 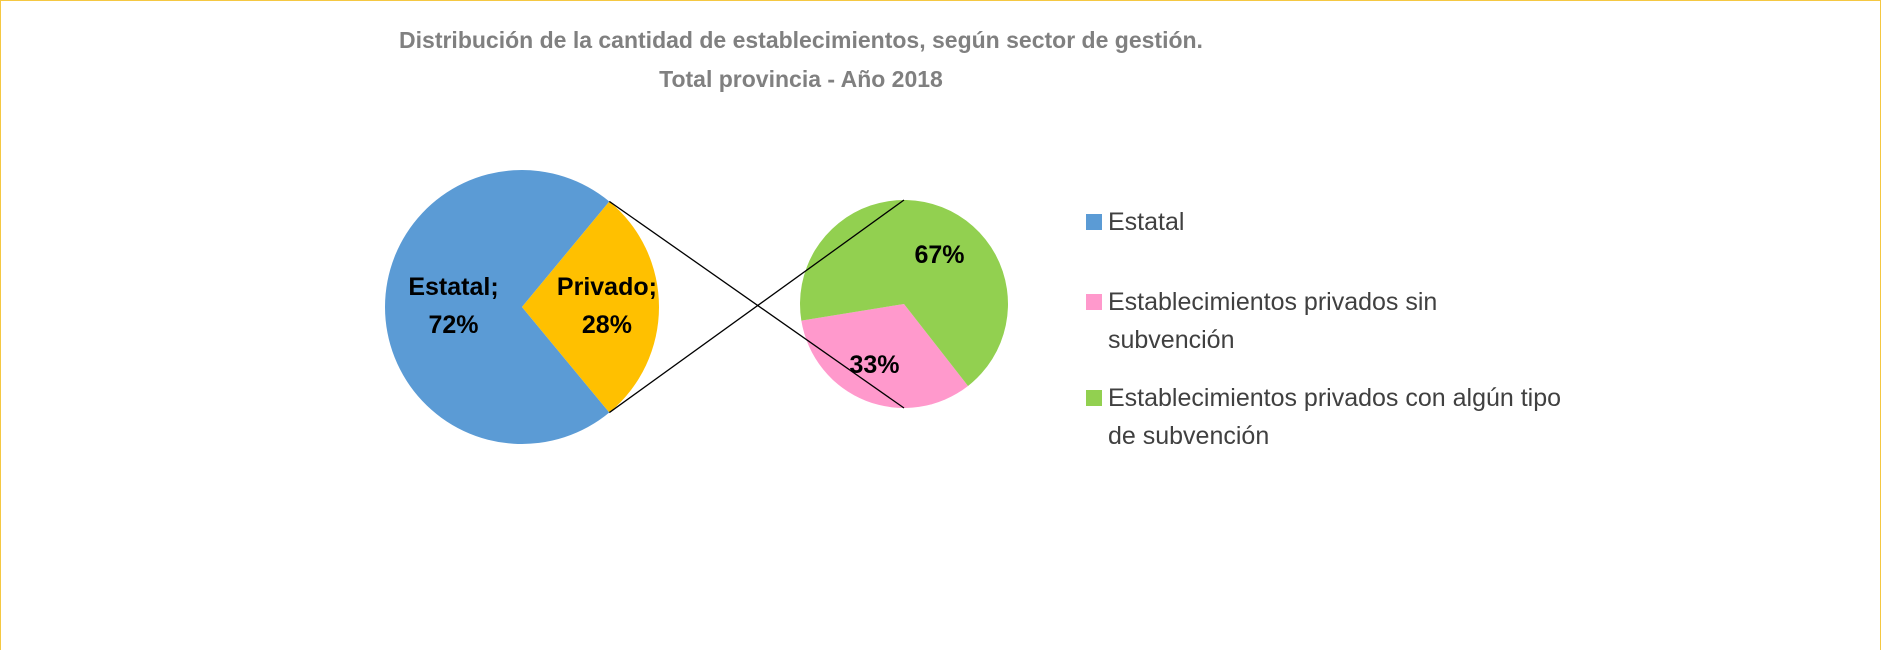 What do you see at coordinates (603, 287) in the screenshot?
I see `data-label-name: Privado` at bounding box center [603, 287].